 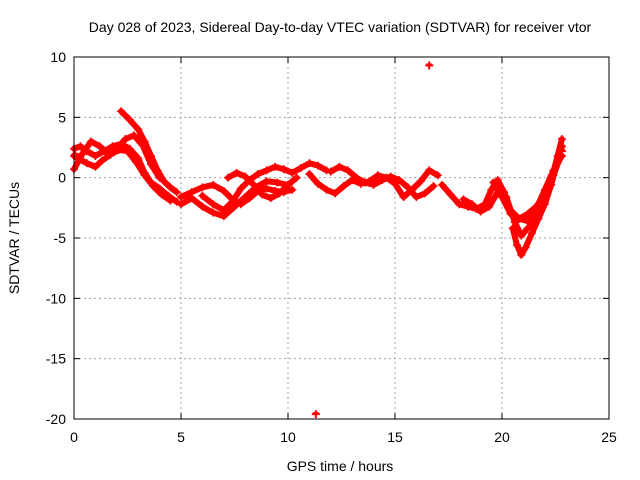 I want to click on x-tick-label: 20, so click(x=502, y=437).